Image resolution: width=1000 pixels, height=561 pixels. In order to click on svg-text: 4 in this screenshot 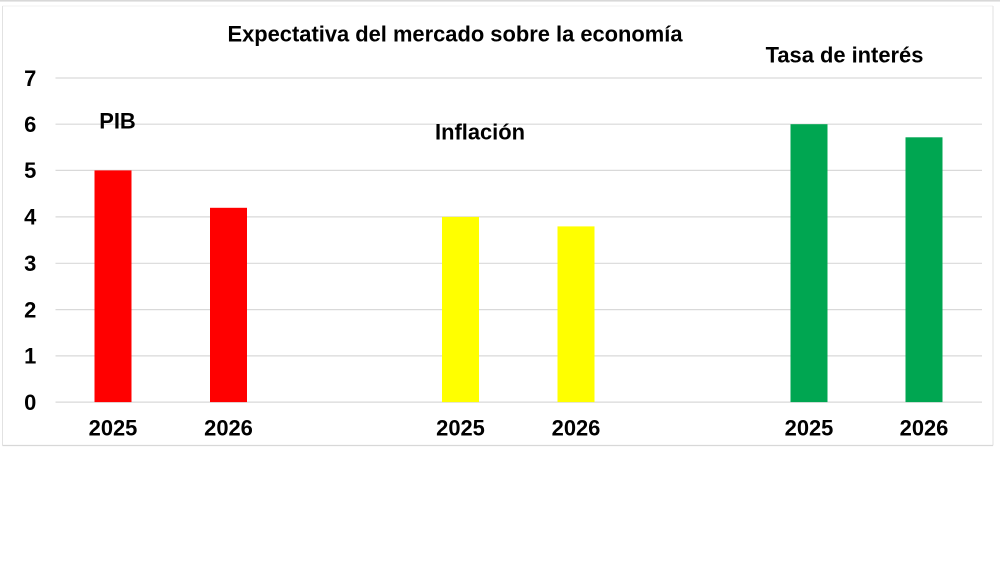, I will do `click(30, 217)`.